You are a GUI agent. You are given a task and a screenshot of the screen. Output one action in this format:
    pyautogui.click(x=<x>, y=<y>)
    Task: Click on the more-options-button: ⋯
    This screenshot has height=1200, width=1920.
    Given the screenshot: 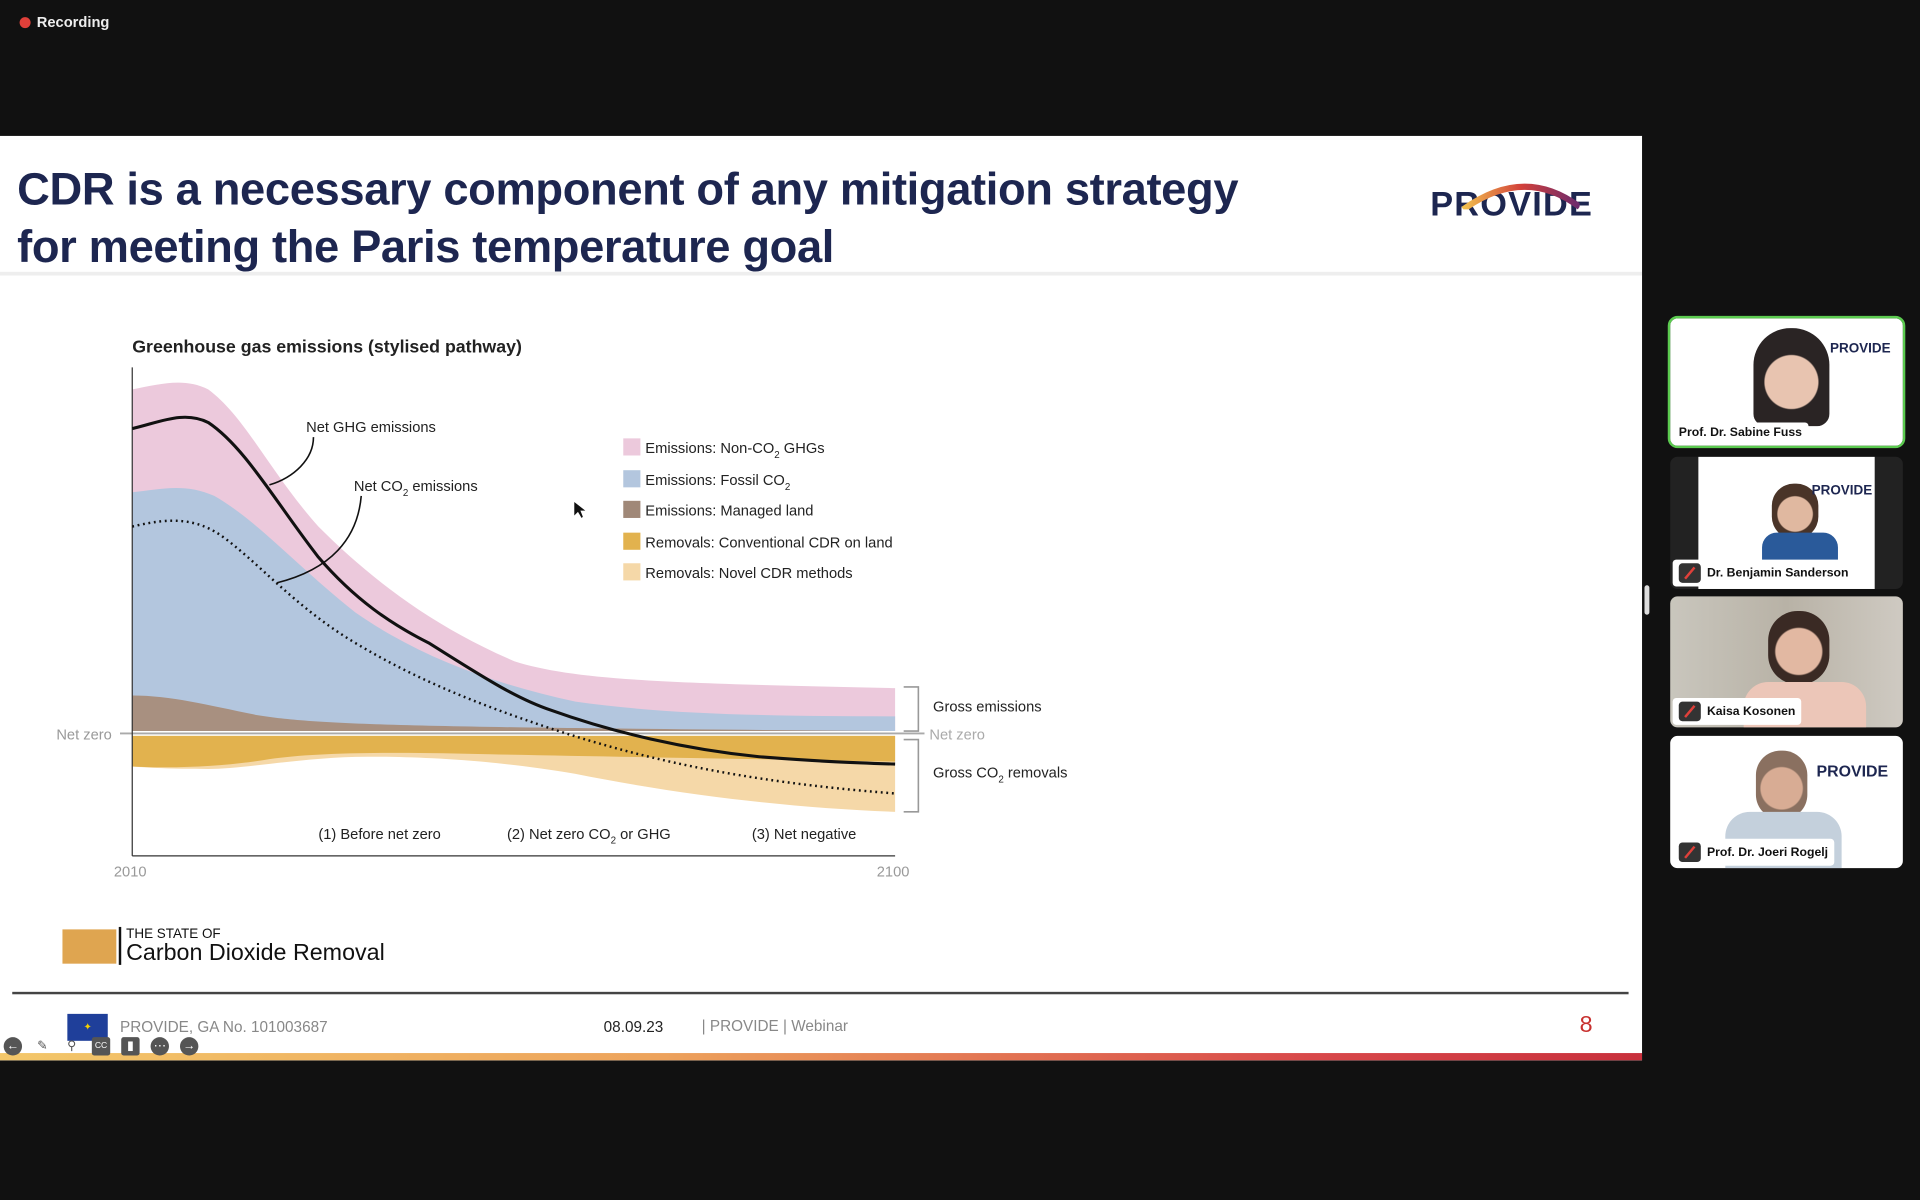 What is the action you would take?
    pyautogui.click(x=159, y=1046)
    